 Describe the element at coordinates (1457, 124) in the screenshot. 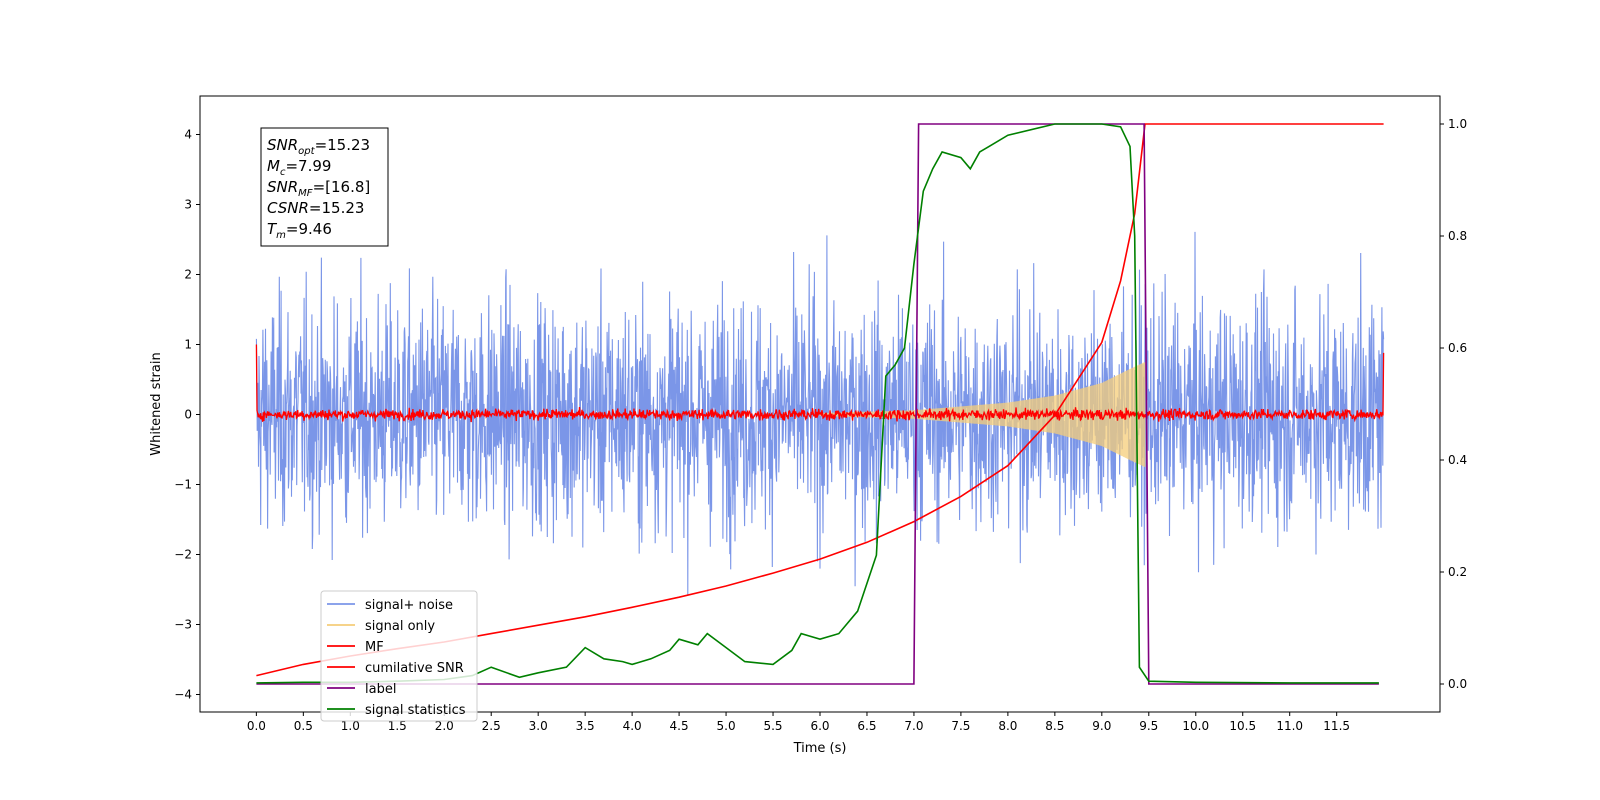

I see `y-right-tick-label: 1.0` at that location.